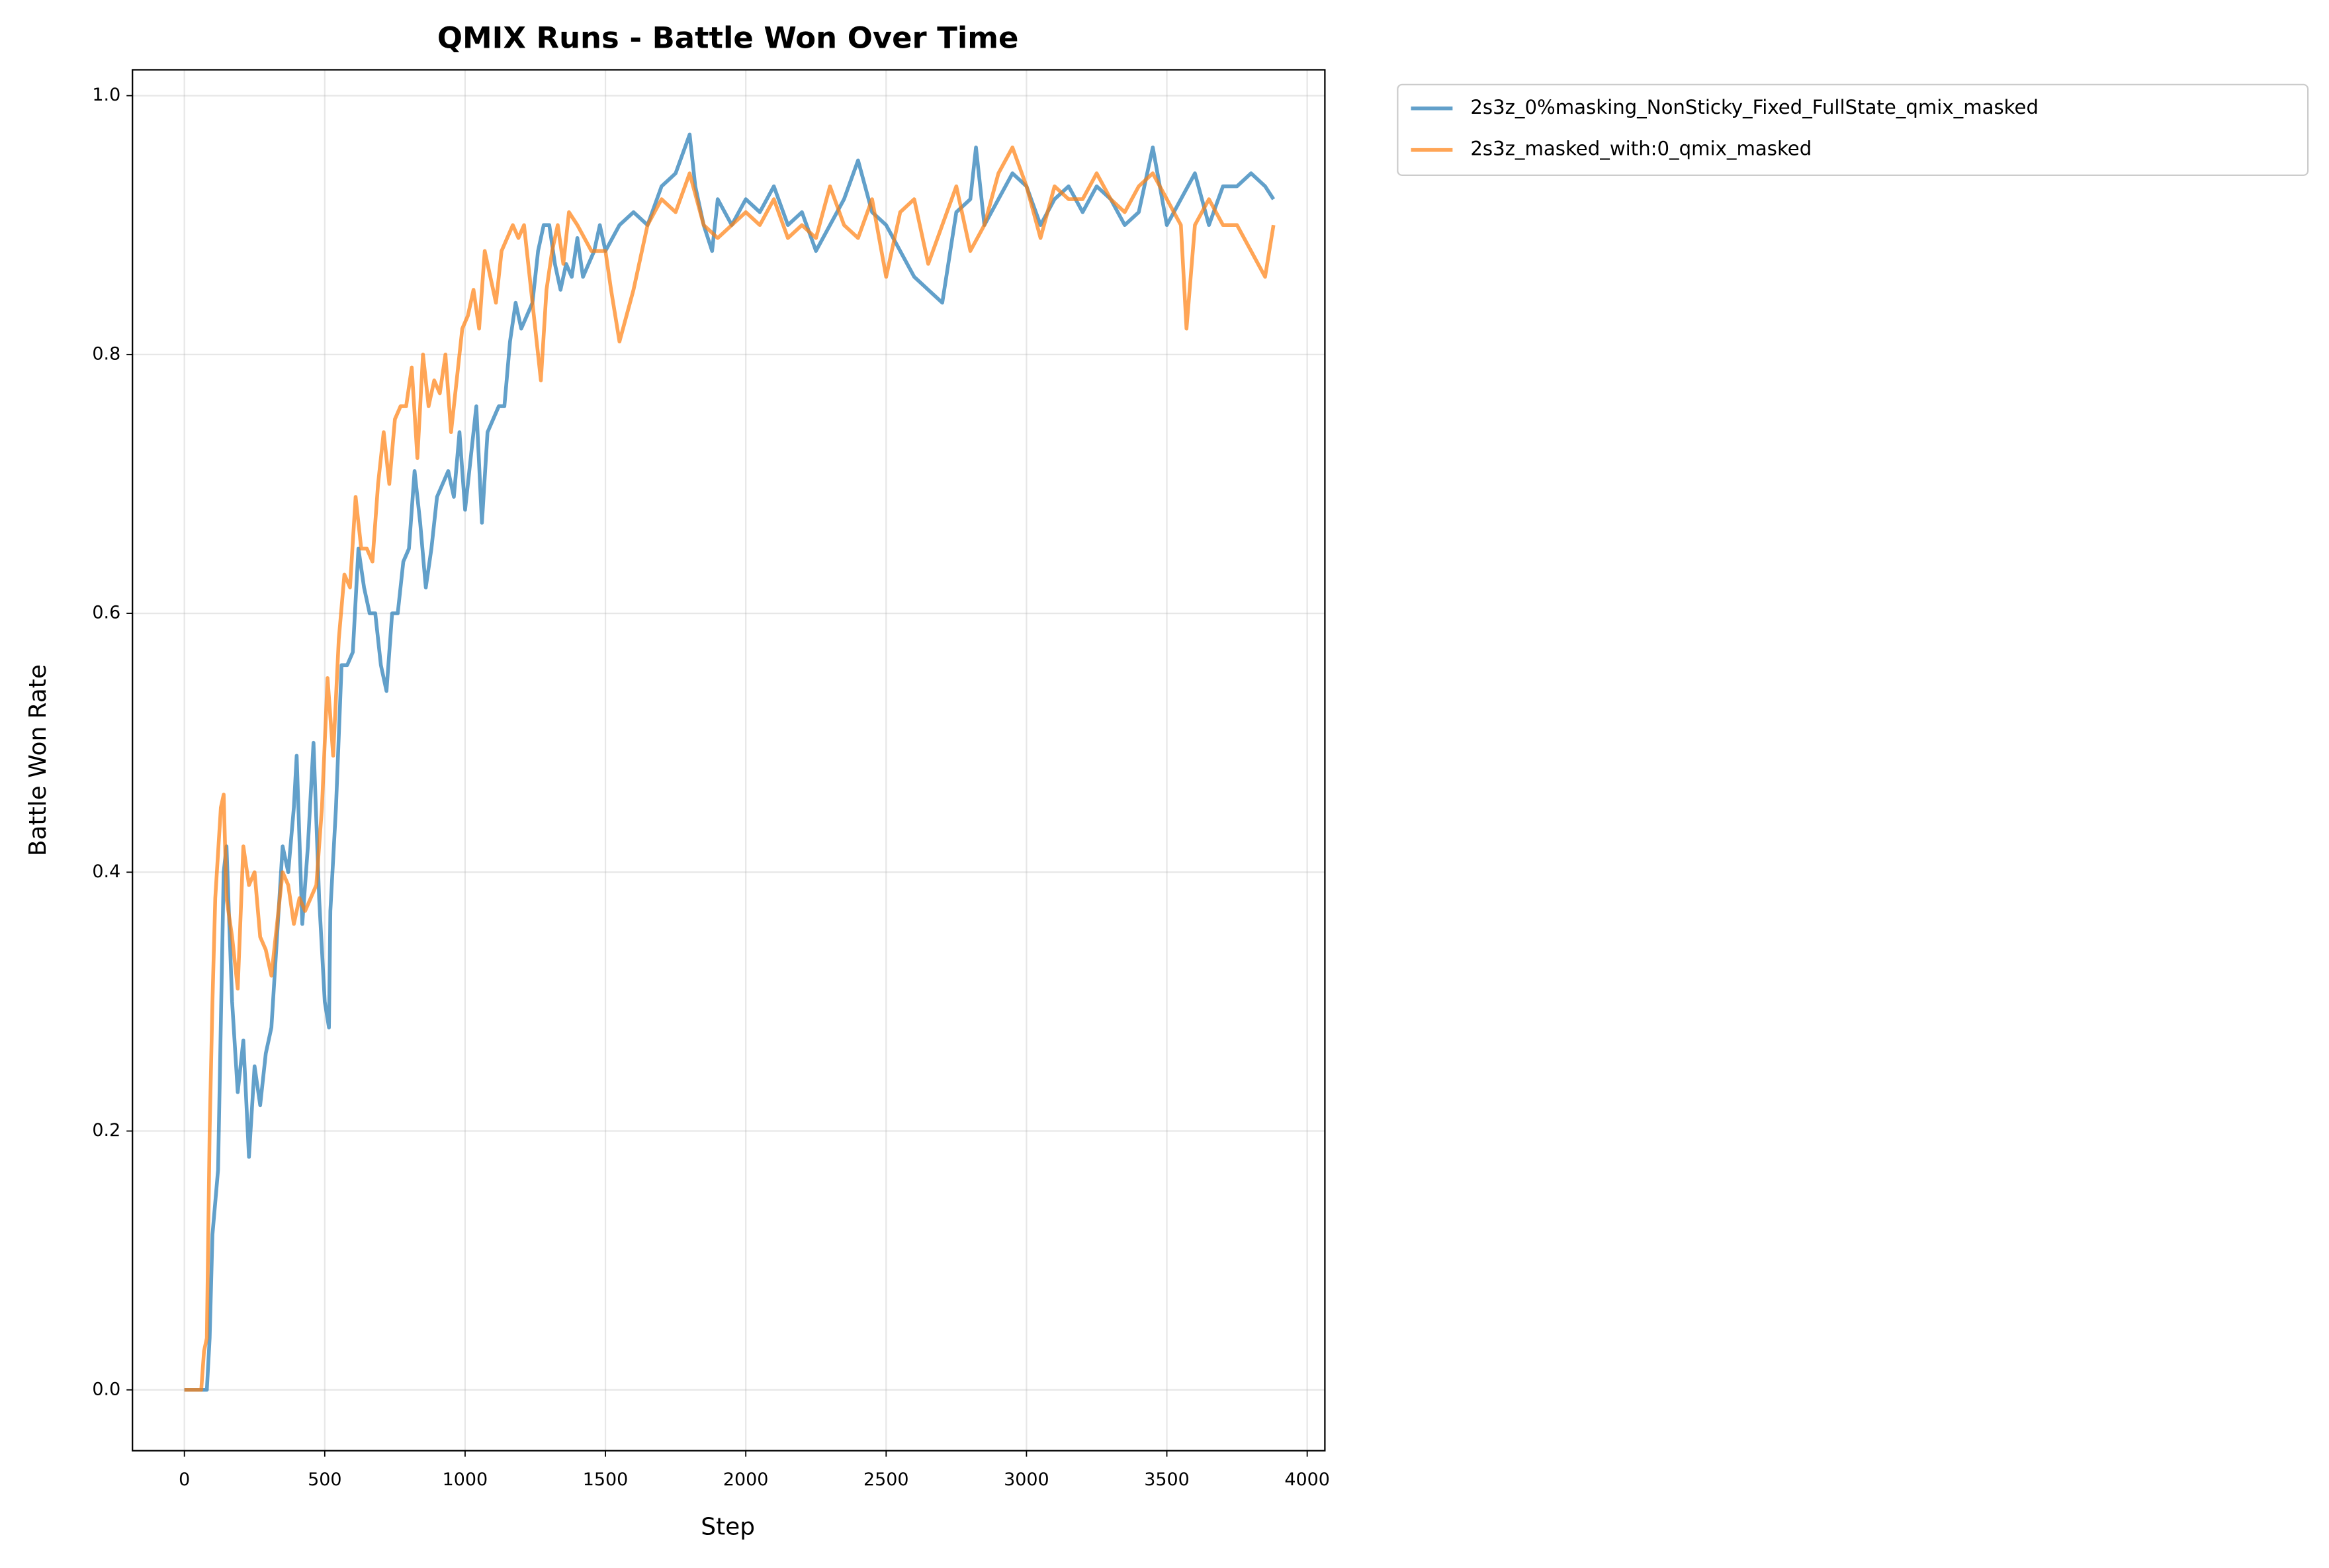  I want to click on x-tick-label: 3500, so click(1167, 1480).